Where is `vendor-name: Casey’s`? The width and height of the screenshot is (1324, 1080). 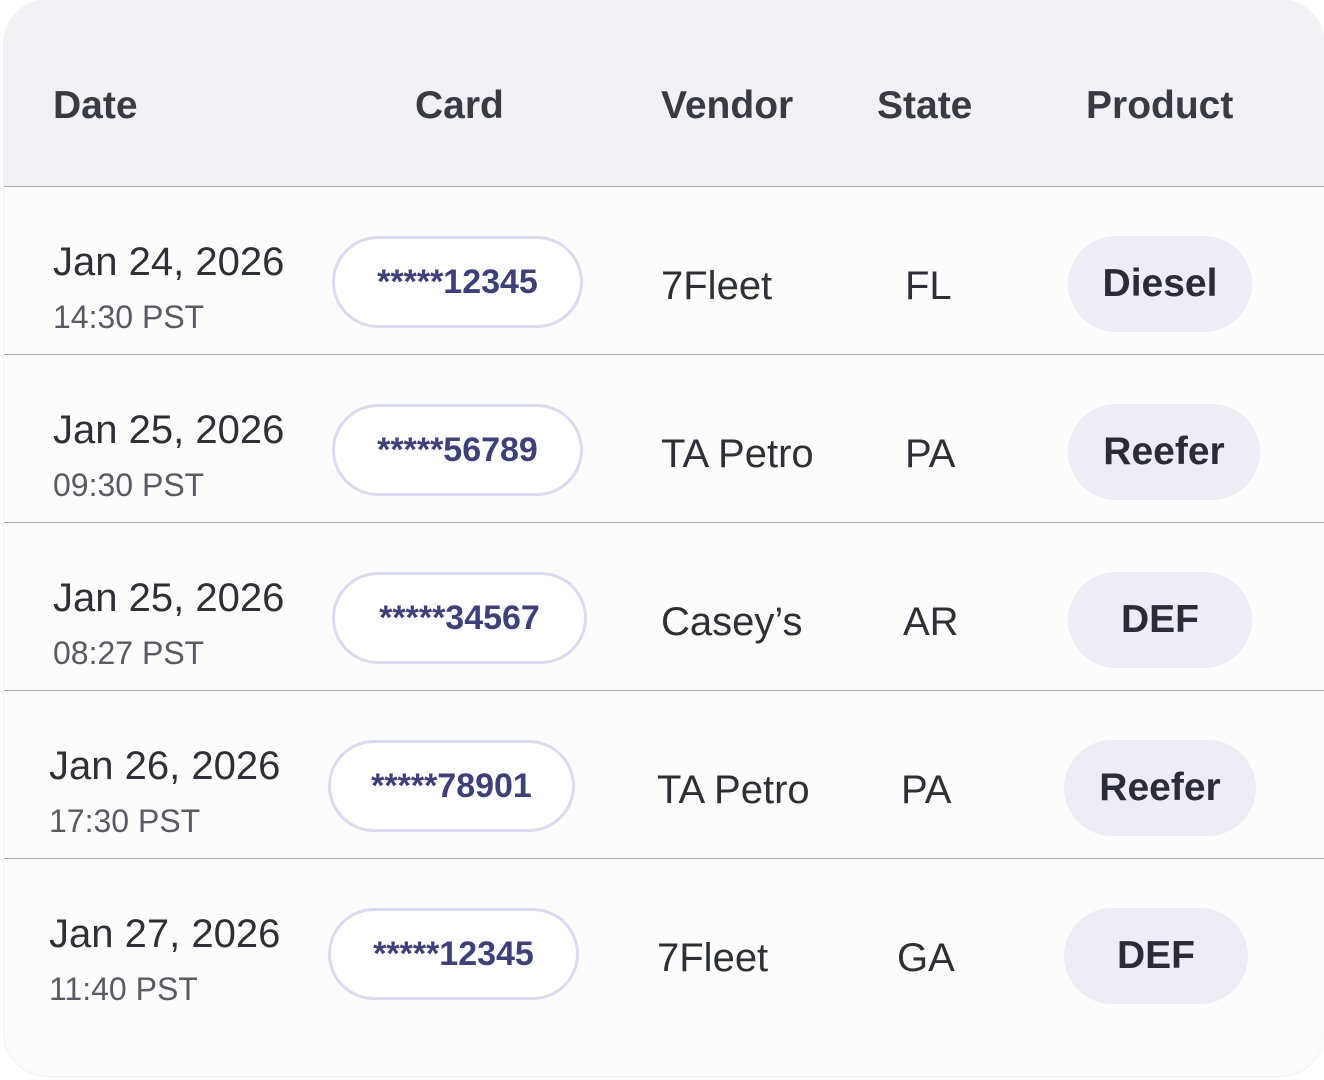
vendor-name: Casey’s is located at coordinates (732, 622).